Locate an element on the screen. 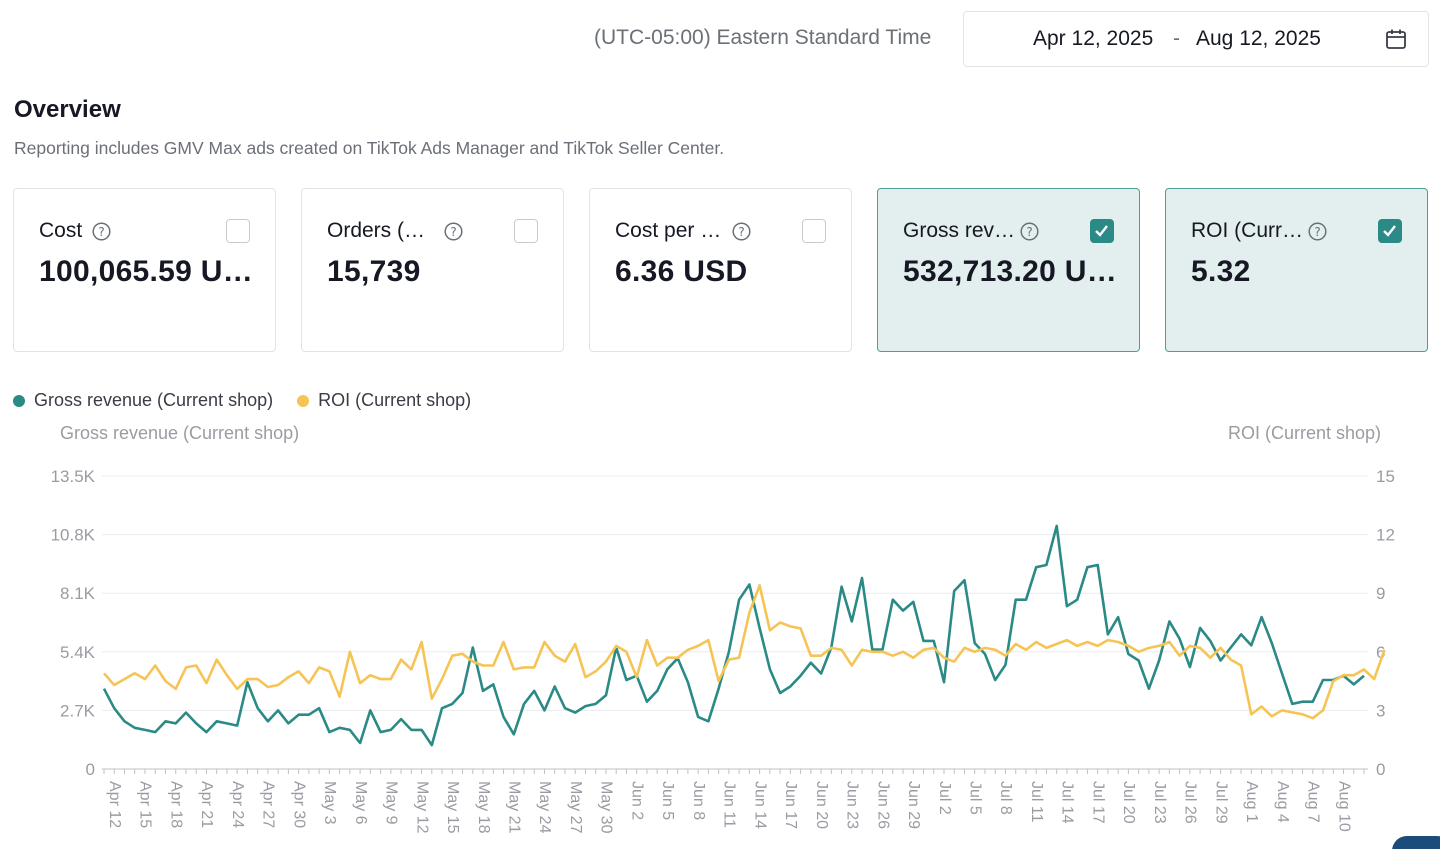 Image resolution: width=1440 pixels, height=849 pixels. x-tick-label: May 9 is located at coordinates (391, 803).